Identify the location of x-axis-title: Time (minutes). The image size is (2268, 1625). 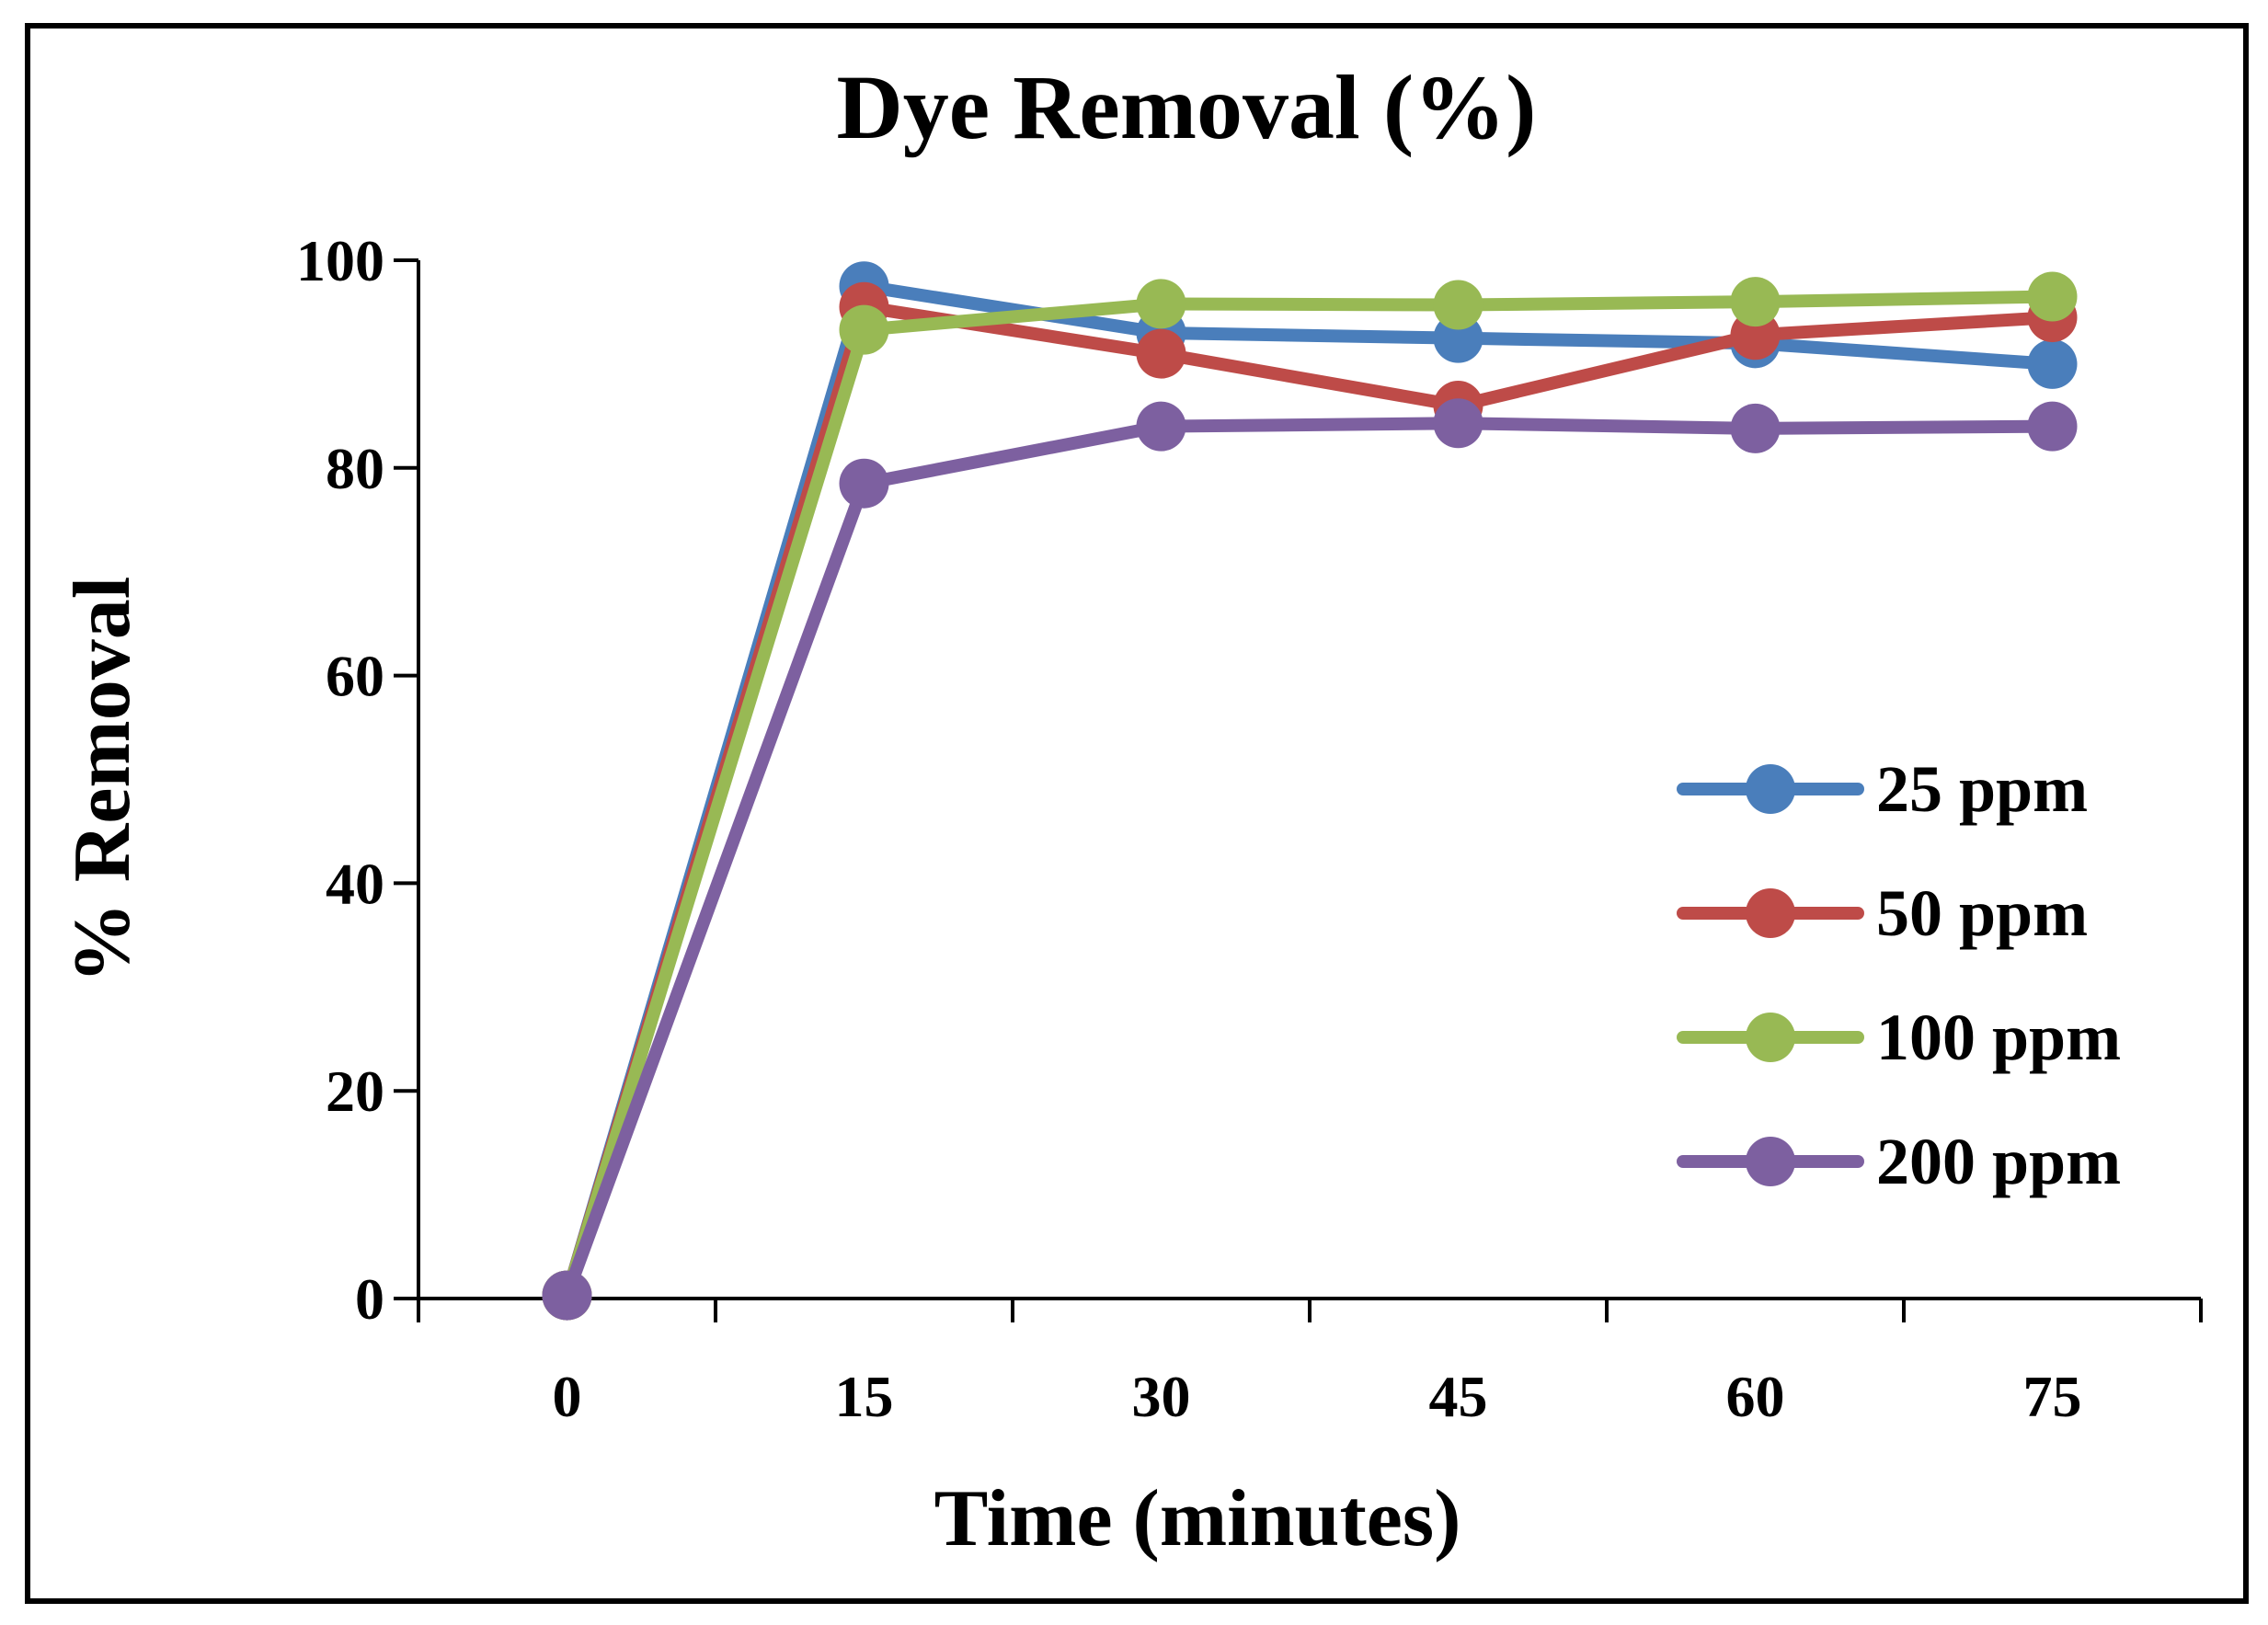
(1197, 1518).